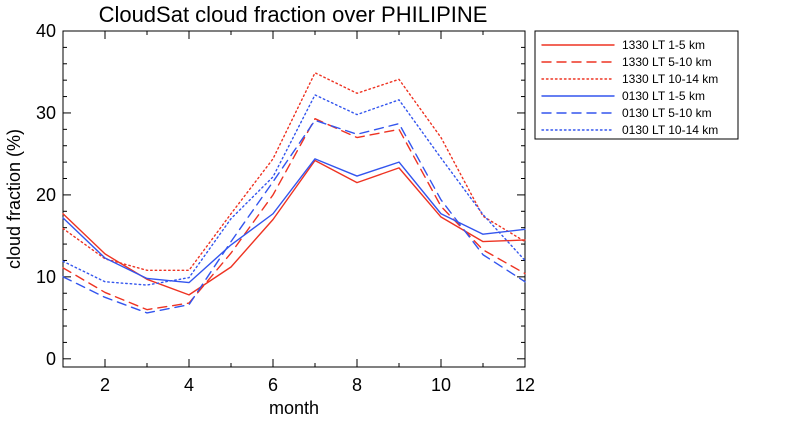 This screenshot has width=786, height=432. What do you see at coordinates (14, 199) in the screenshot?
I see `y-axis-label: cloud fraction (%)` at bounding box center [14, 199].